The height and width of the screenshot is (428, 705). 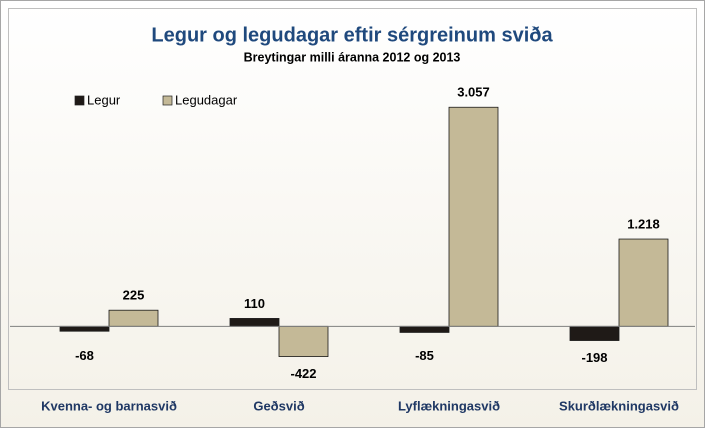 What do you see at coordinates (278, 405) in the screenshot?
I see `x-tick-label: Geðsvið` at bounding box center [278, 405].